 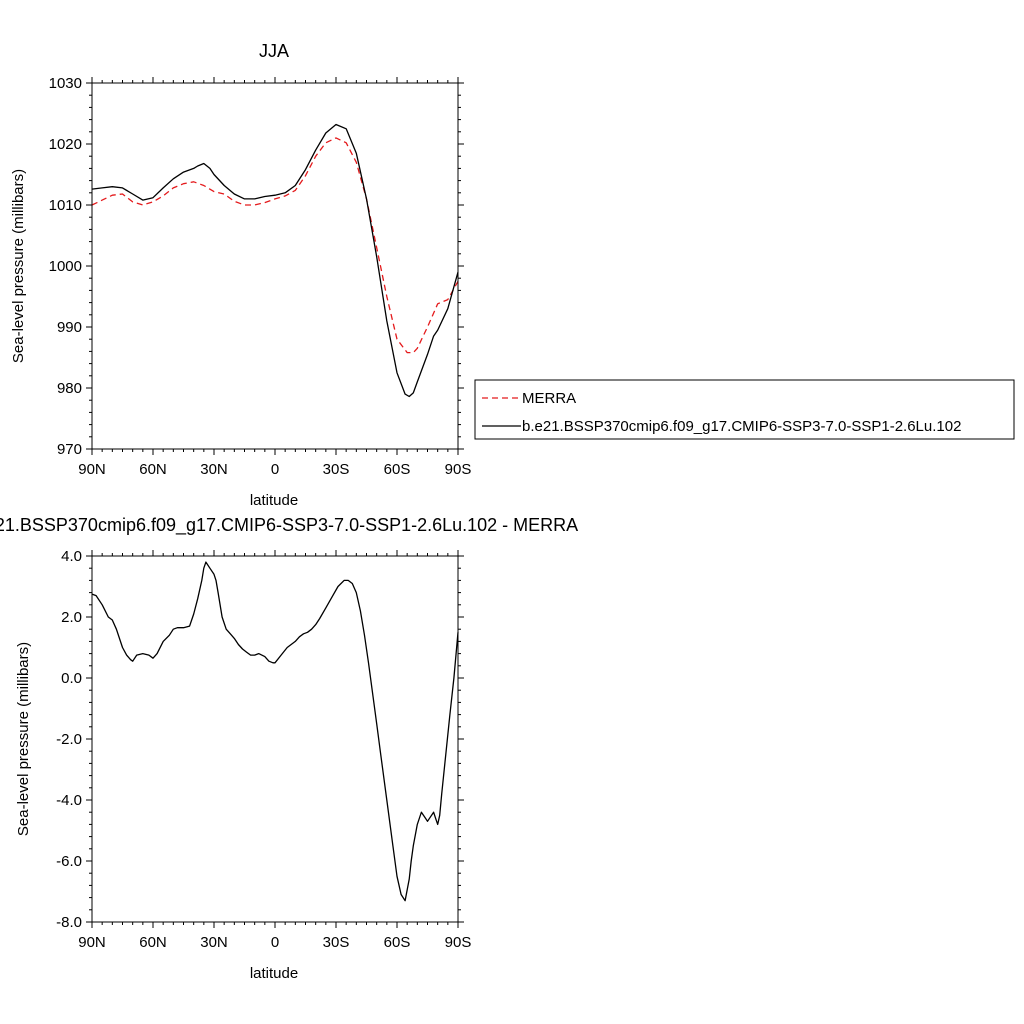 I want to click on y-tick-label: 980, so click(x=69, y=388).